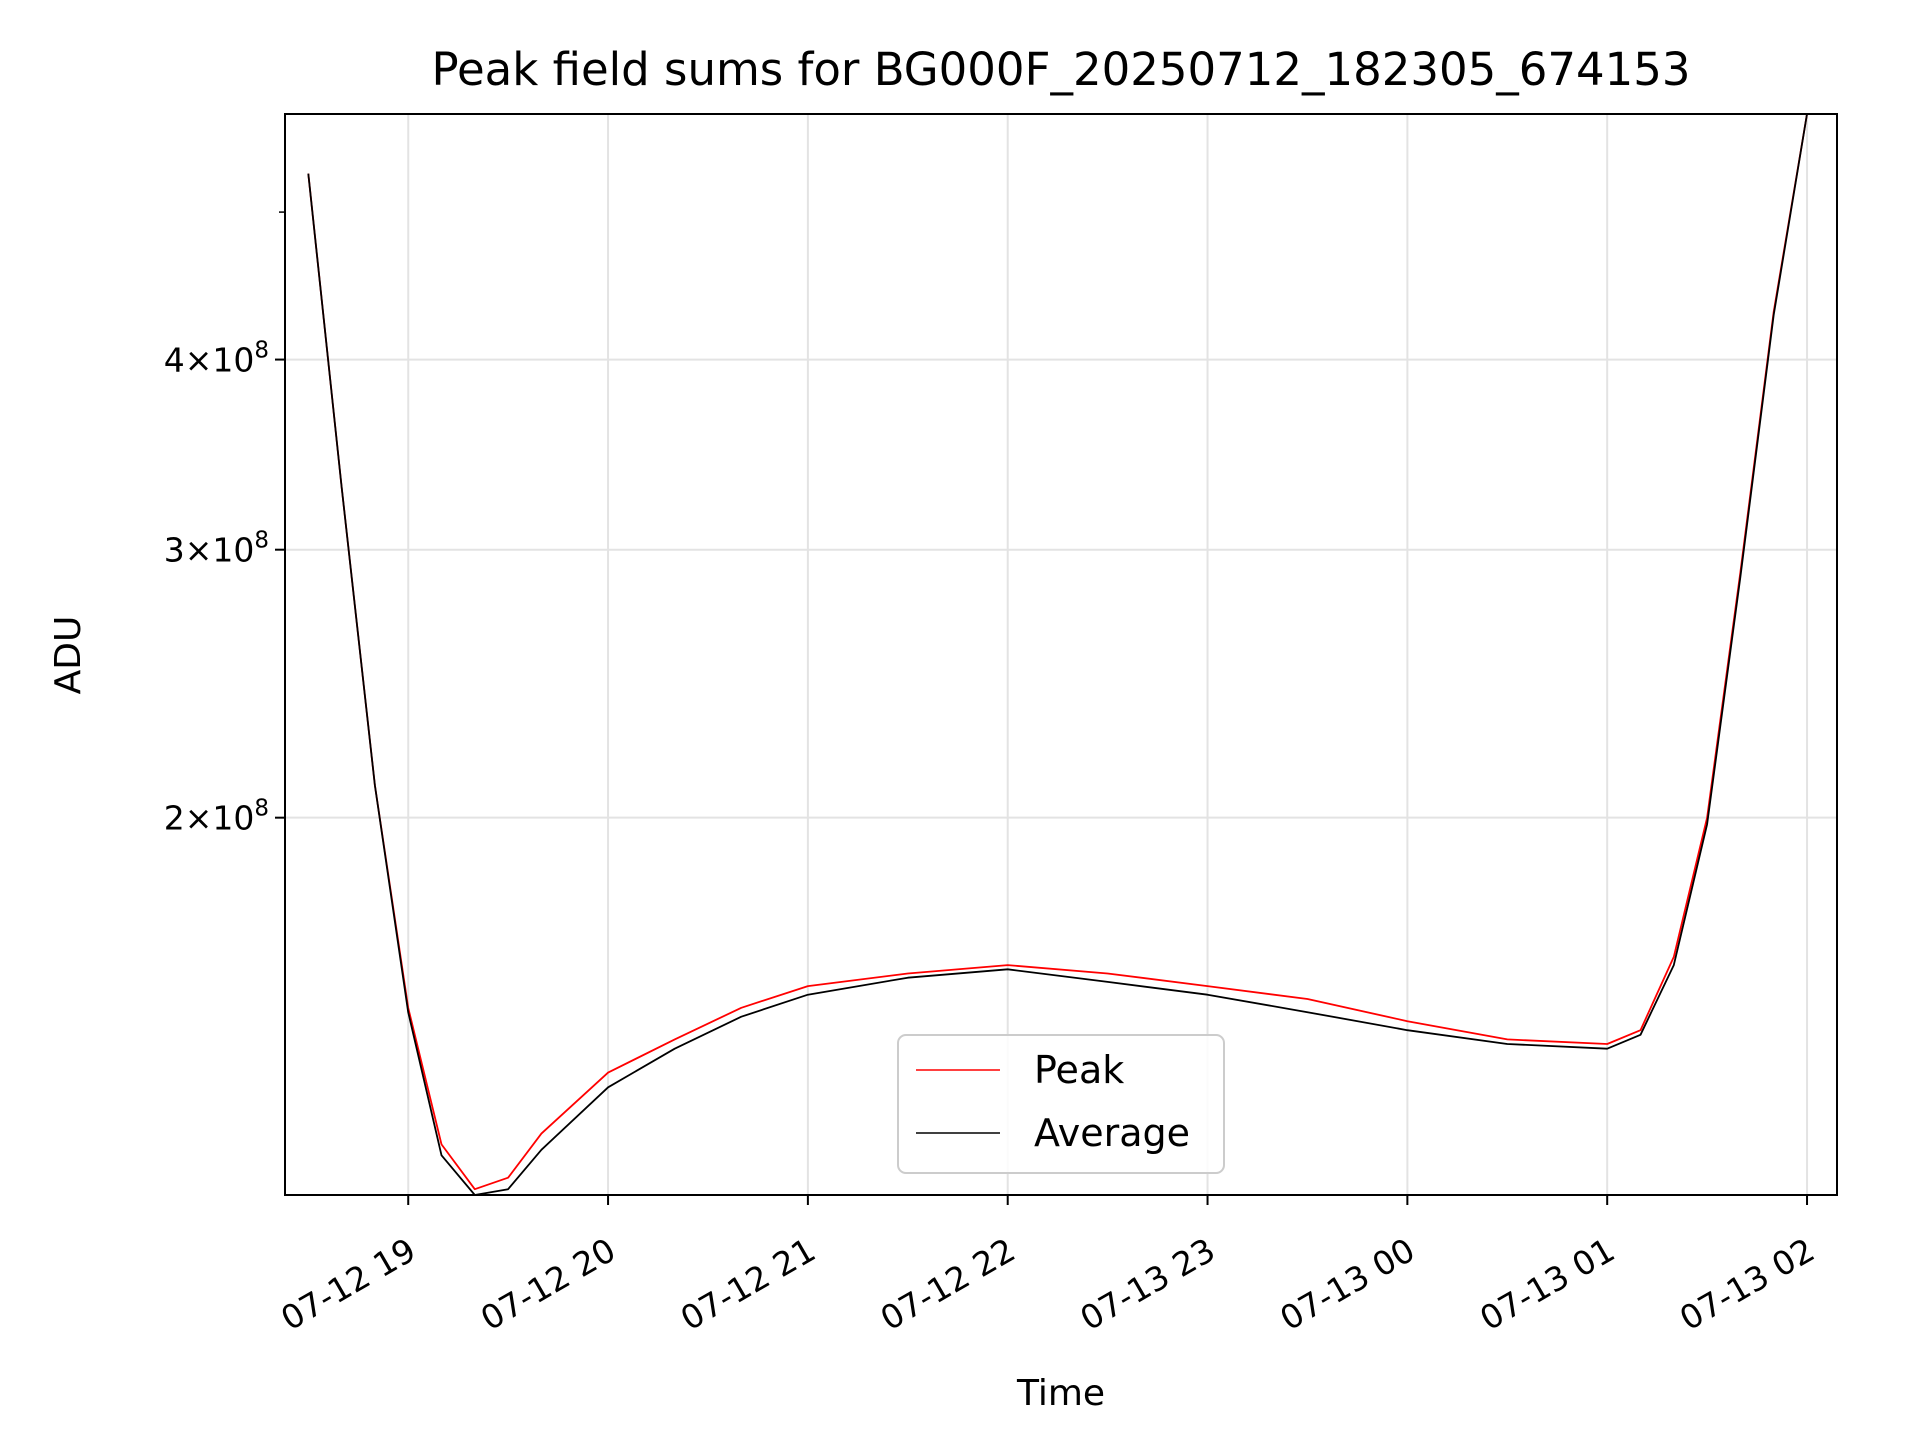 This screenshot has height=1440, width=1920. Describe the element at coordinates (1060, 1393) in the screenshot. I see `x-axis-label: Time` at that location.